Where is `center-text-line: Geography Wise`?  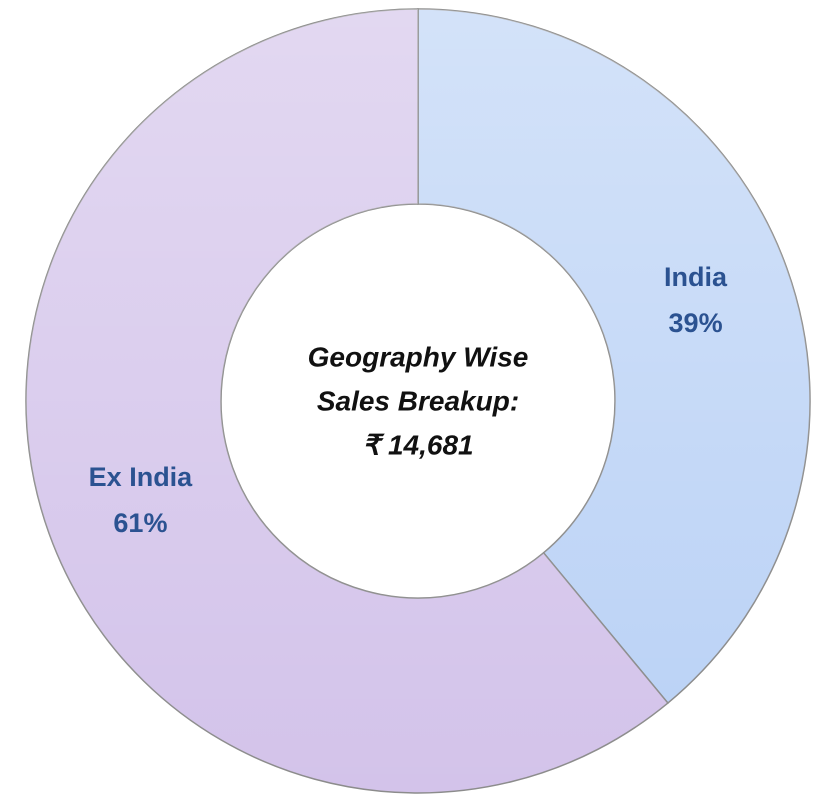 center-text-line: Geography Wise is located at coordinates (418, 356).